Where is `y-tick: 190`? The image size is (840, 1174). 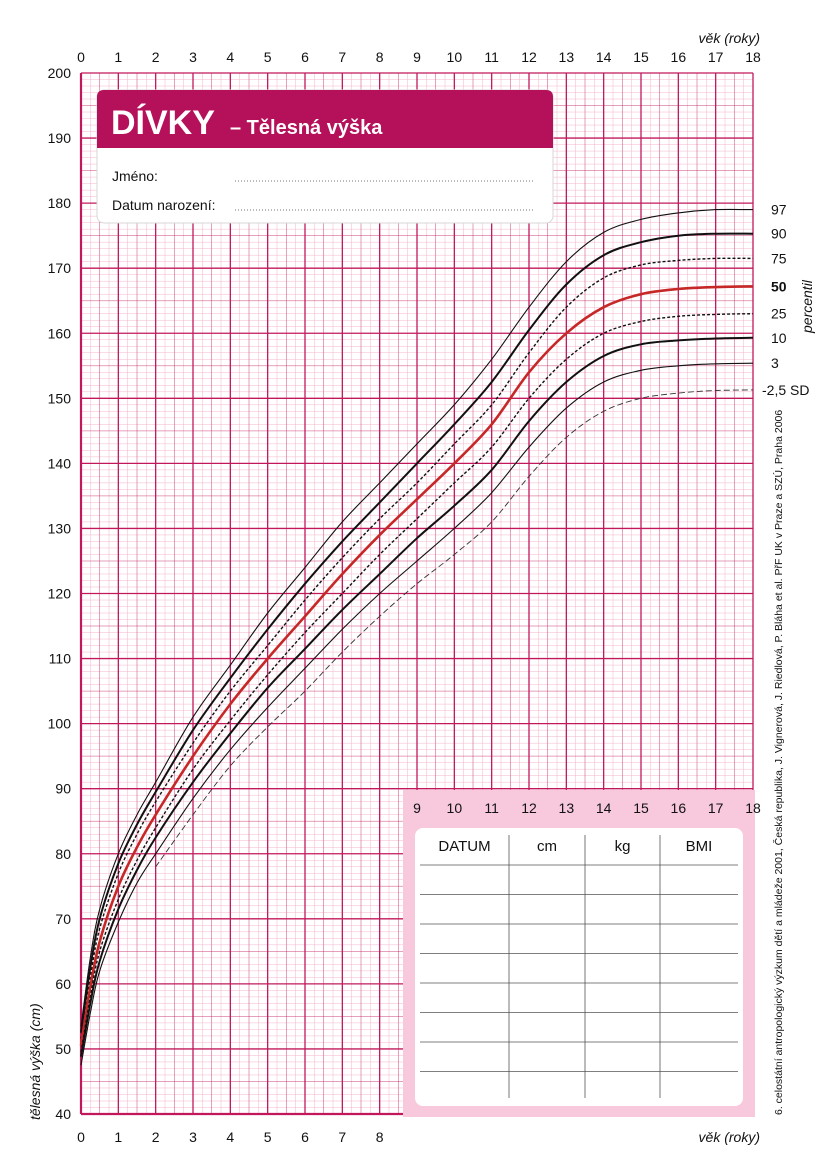 y-tick: 190 is located at coordinates (60, 138).